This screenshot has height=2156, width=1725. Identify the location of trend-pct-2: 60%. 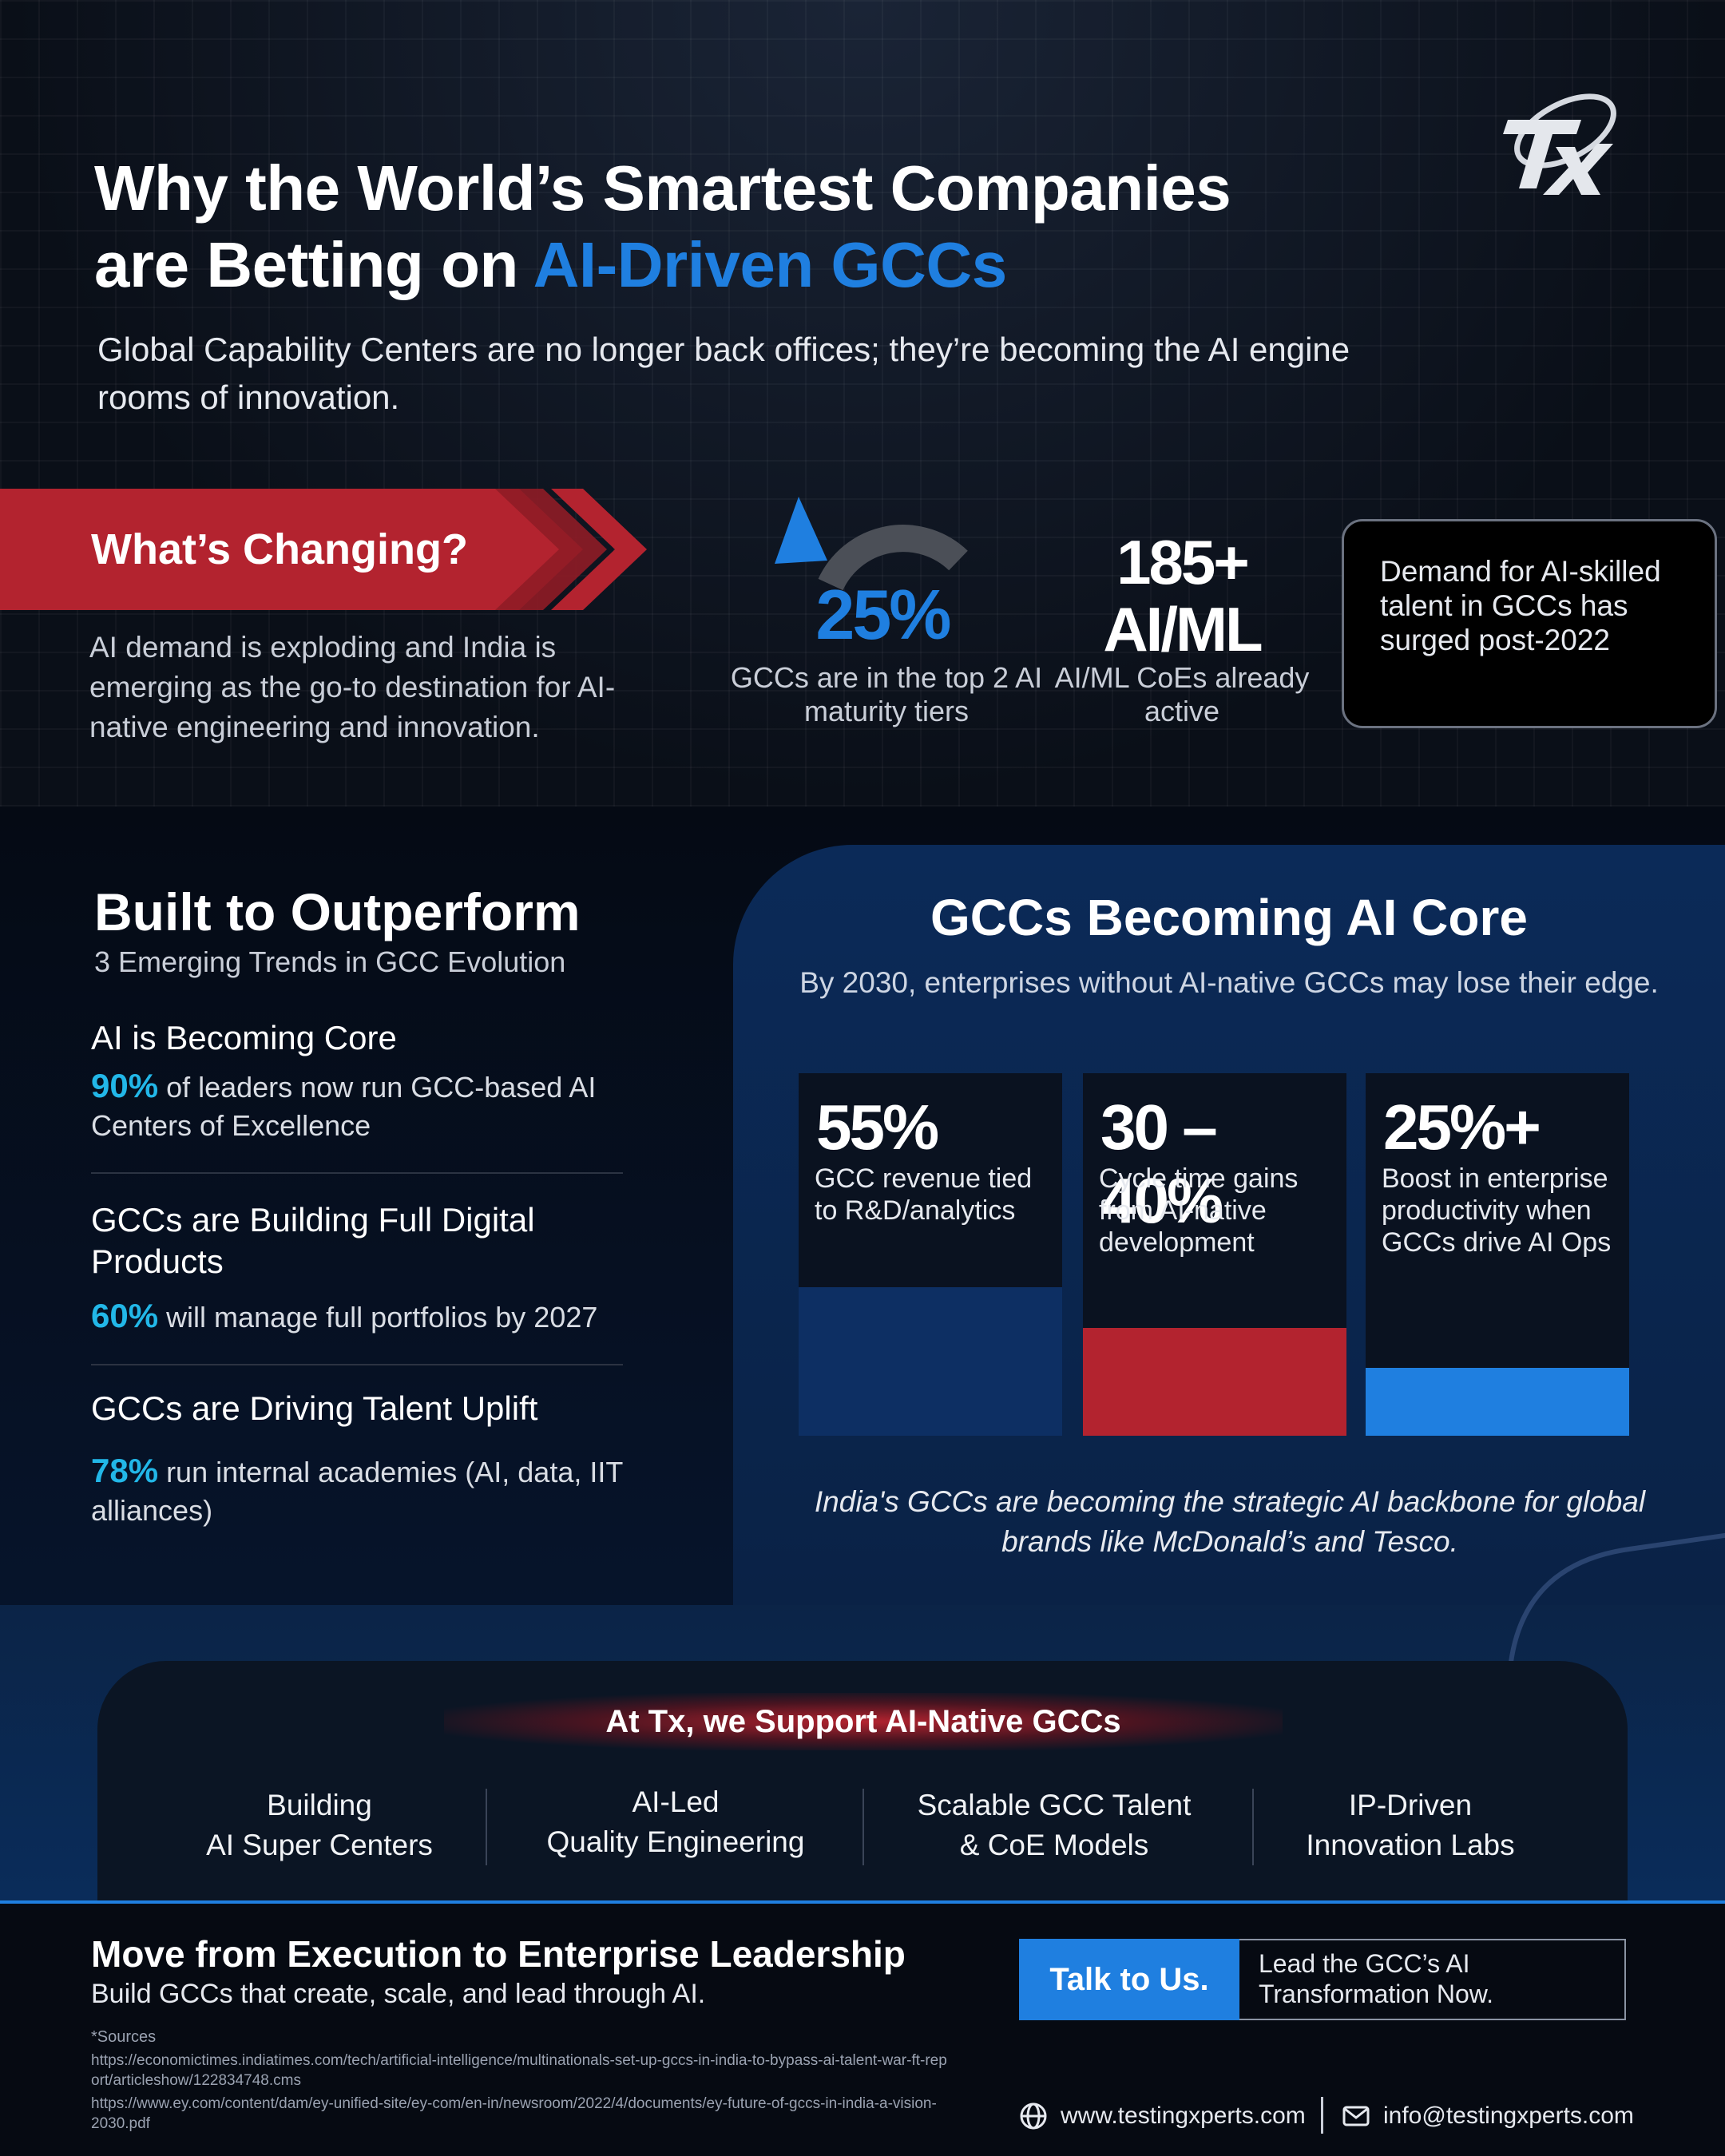
(125, 1315).